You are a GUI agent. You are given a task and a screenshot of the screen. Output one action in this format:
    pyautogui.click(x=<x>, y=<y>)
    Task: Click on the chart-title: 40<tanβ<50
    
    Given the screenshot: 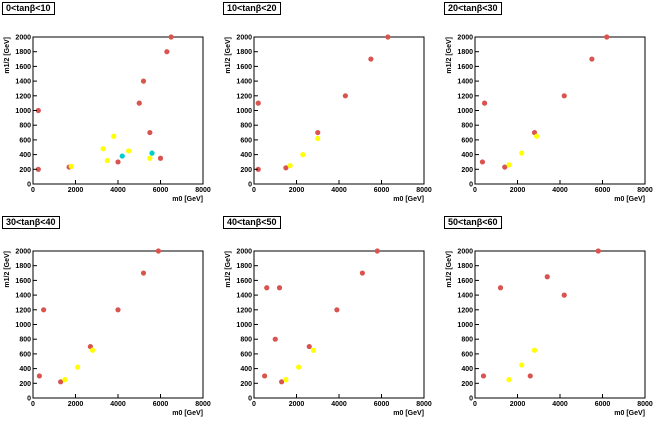 What is the action you would take?
    pyautogui.click(x=252, y=222)
    